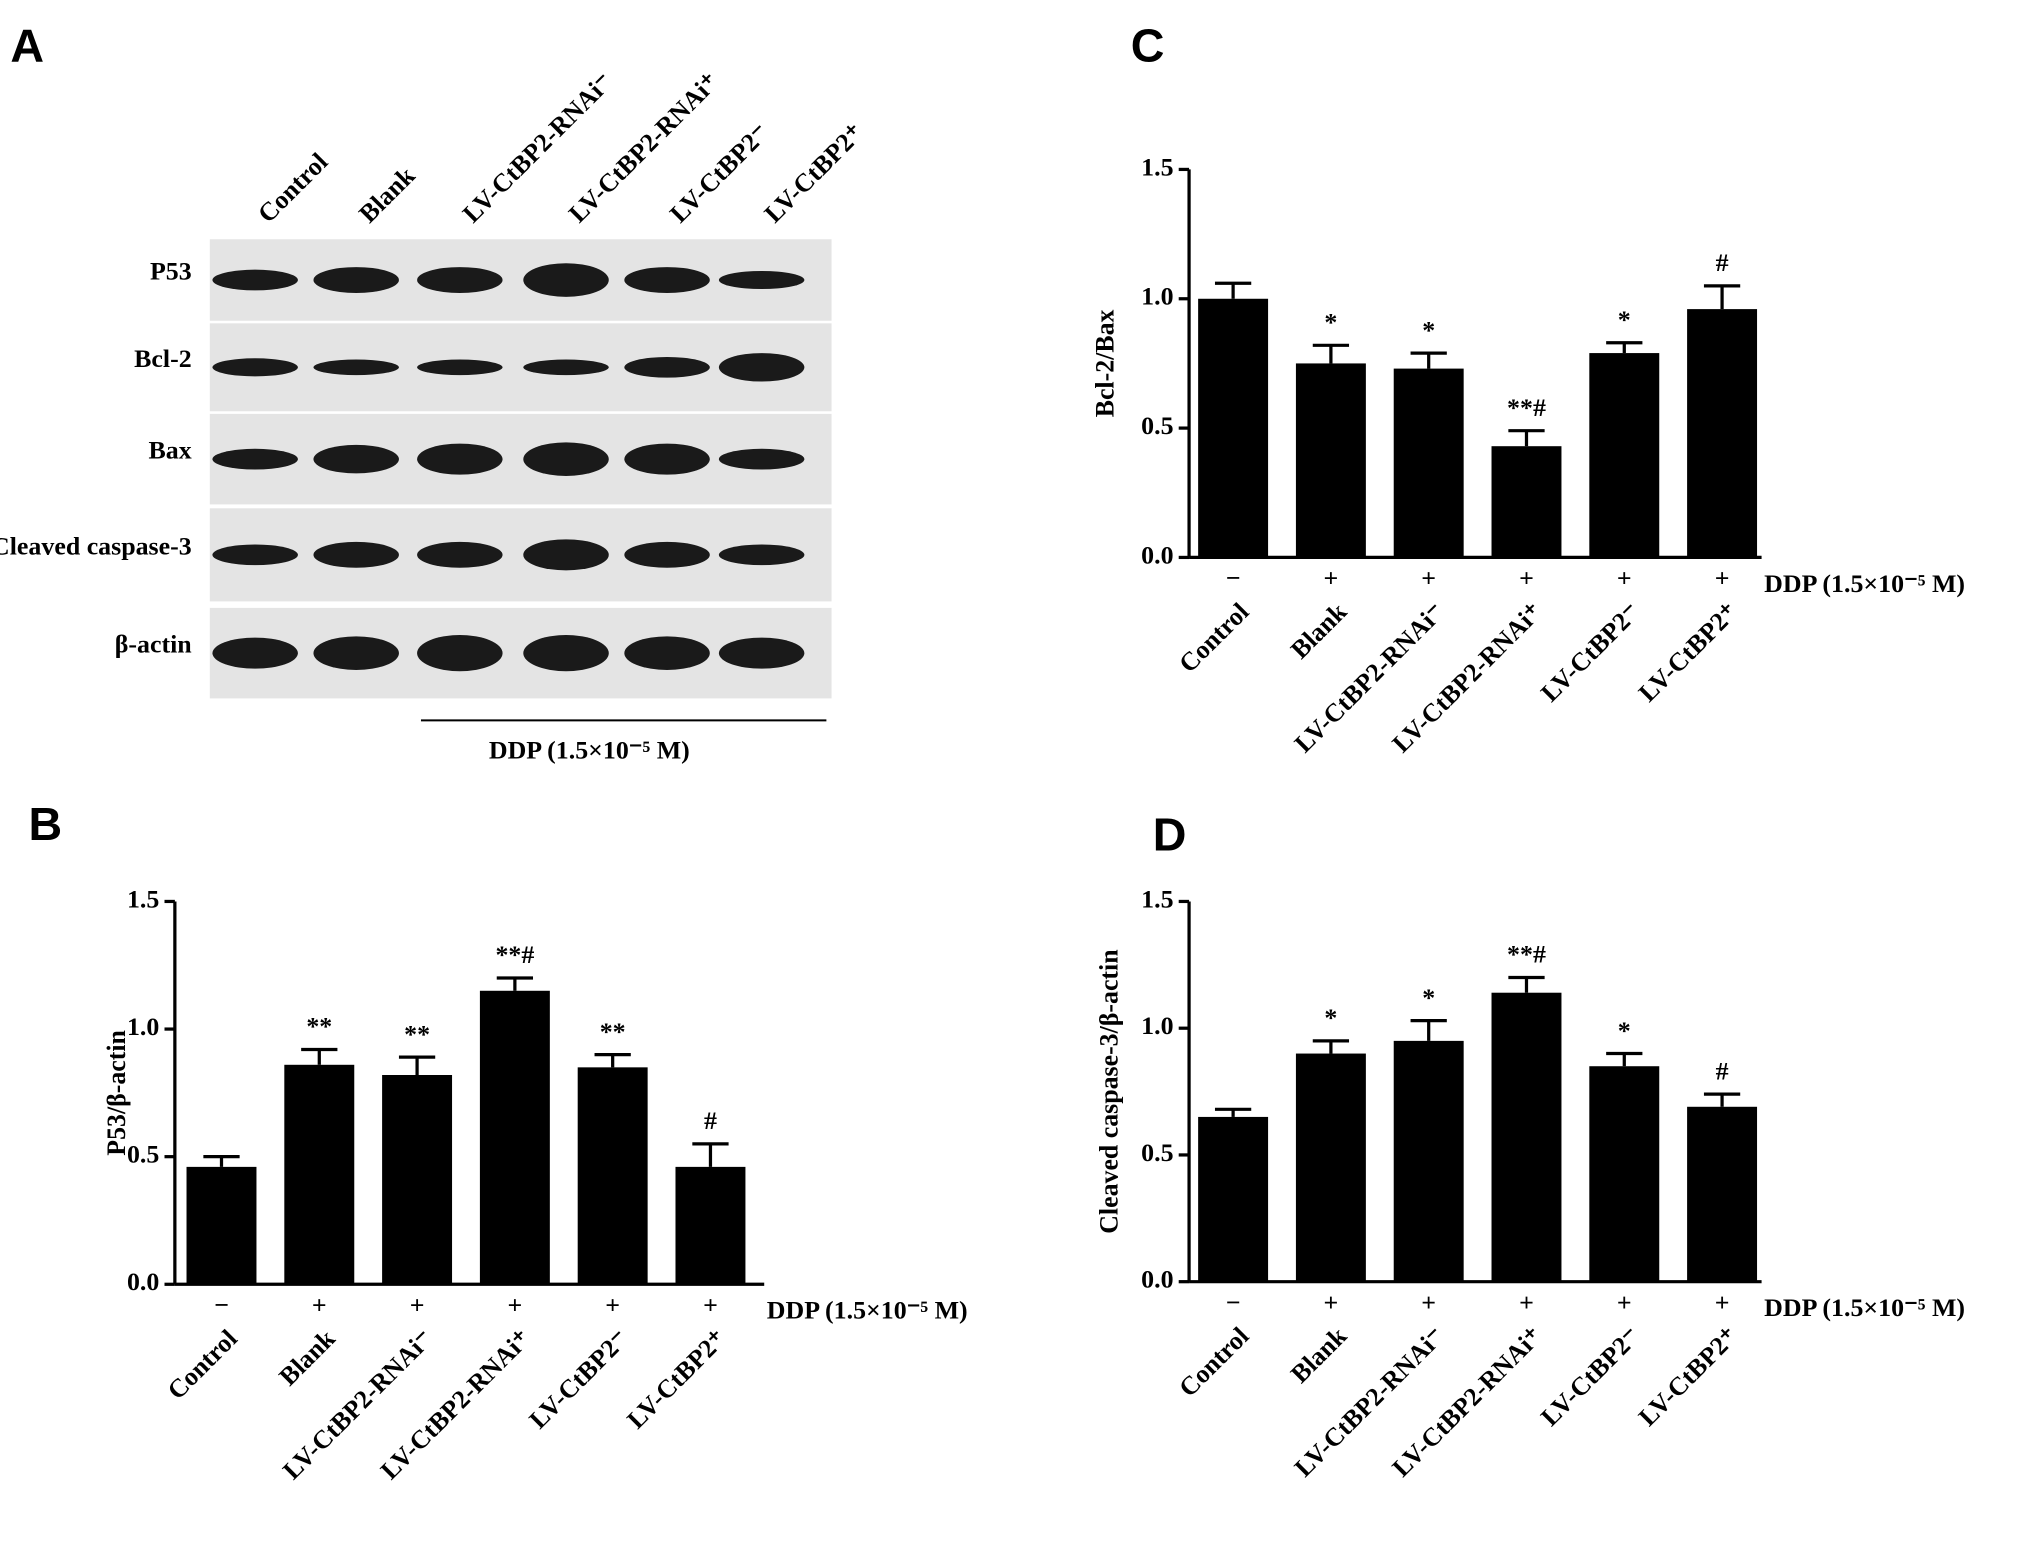  I want to click on lane-label: Blank, so click(387, 195).